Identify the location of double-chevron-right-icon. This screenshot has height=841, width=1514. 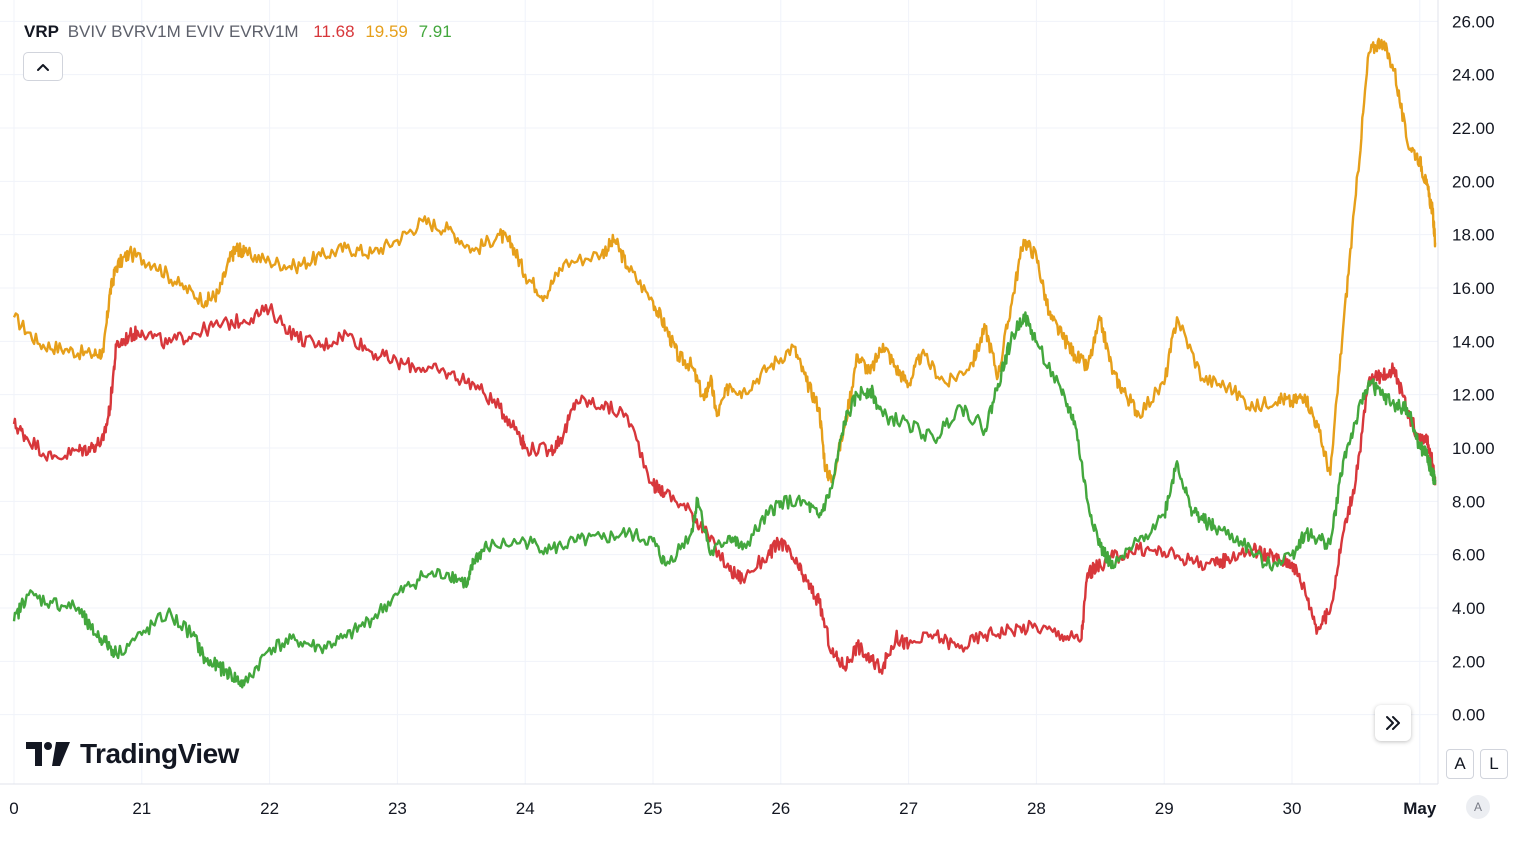
(1393, 723).